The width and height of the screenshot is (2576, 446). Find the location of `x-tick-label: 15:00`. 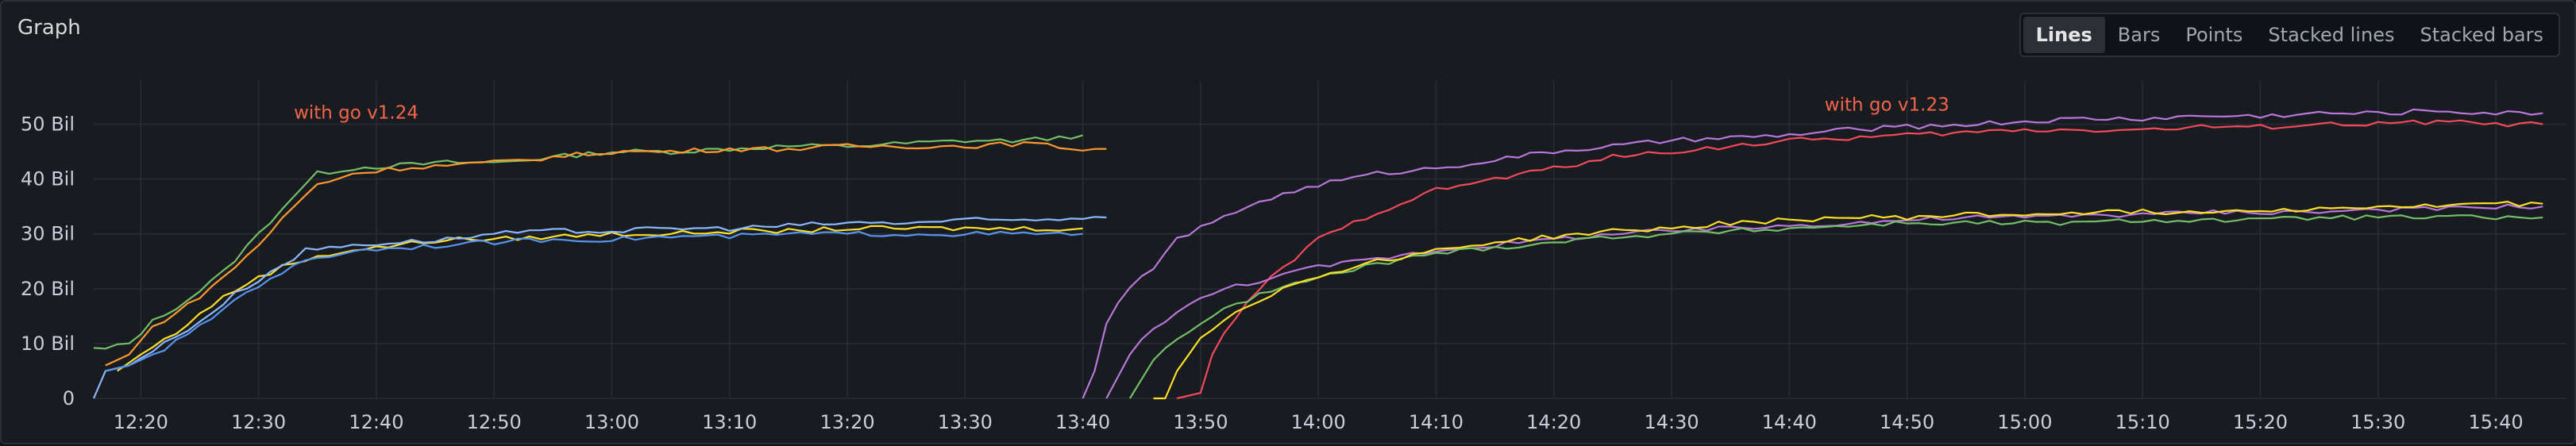

x-tick-label: 15:00 is located at coordinates (2024, 422).